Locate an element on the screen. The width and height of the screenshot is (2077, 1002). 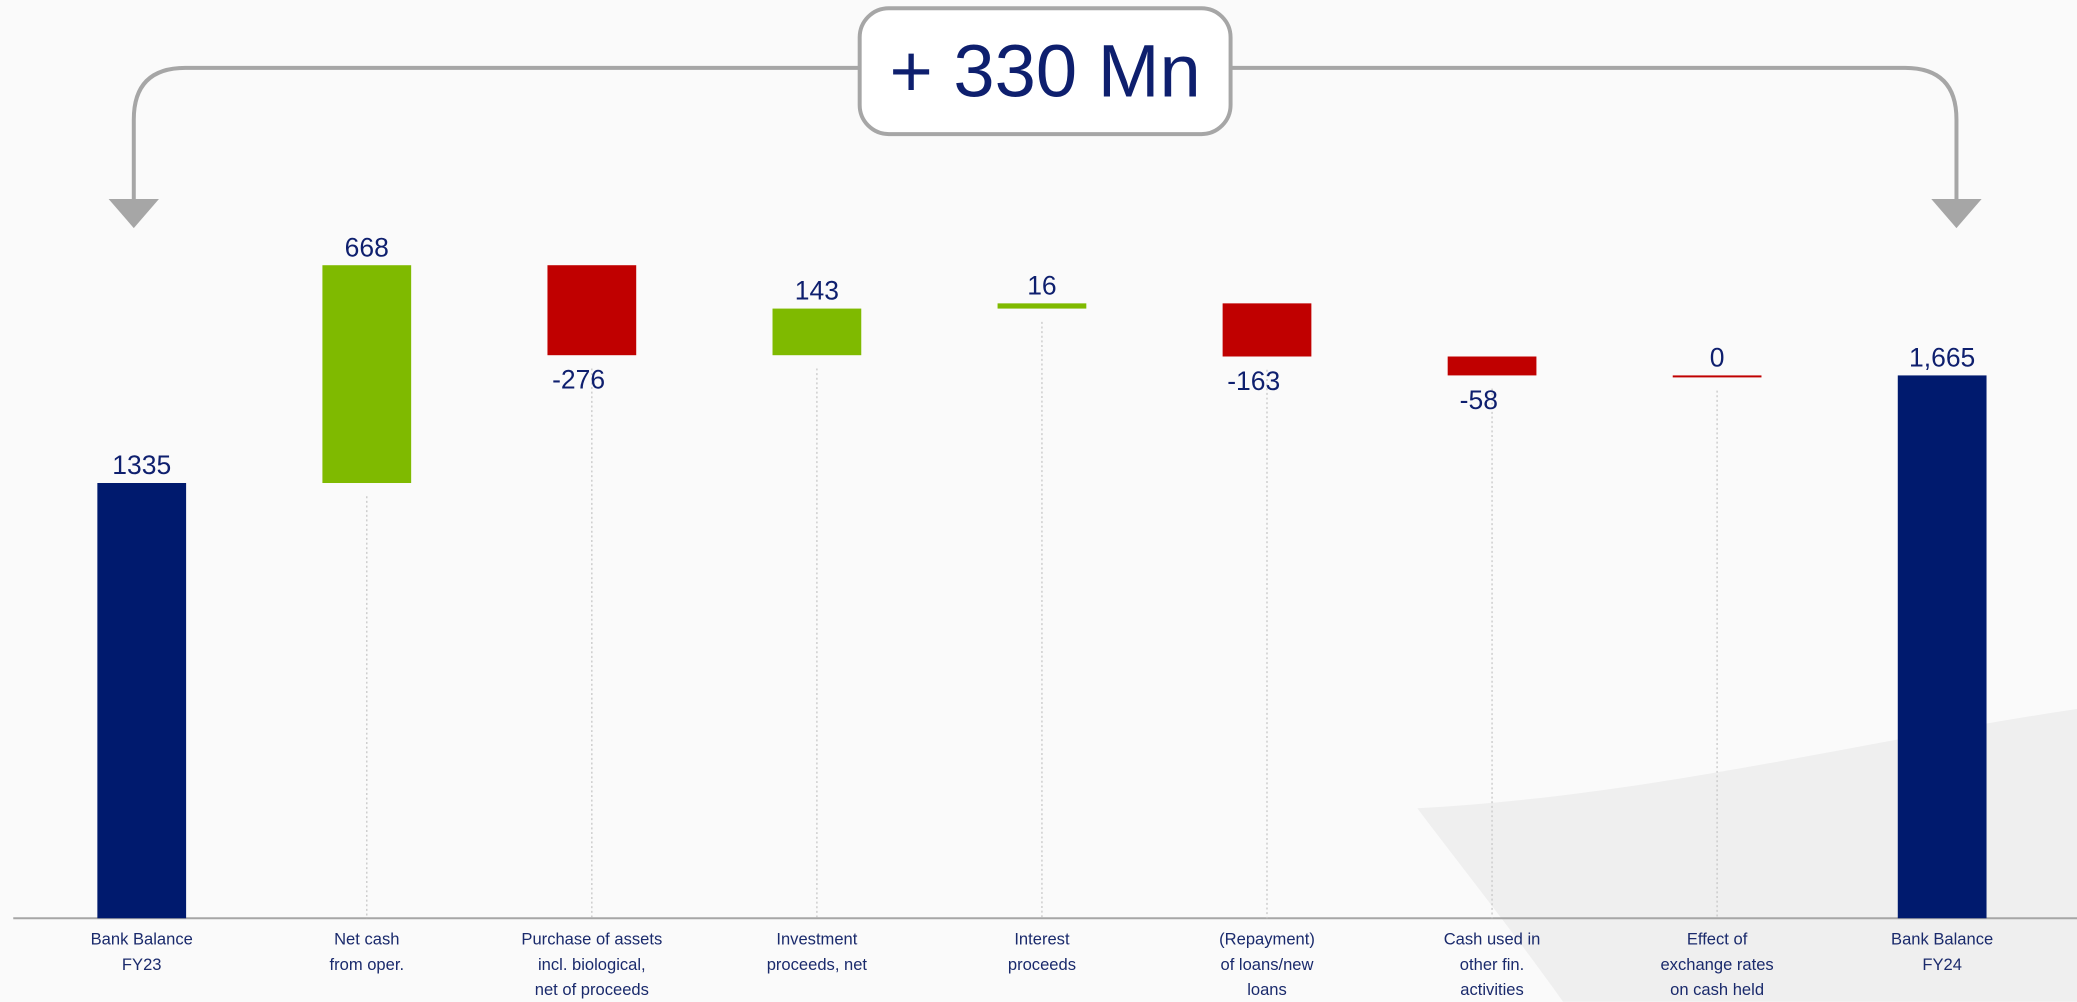
value-label: -58 is located at coordinates (1479, 400).